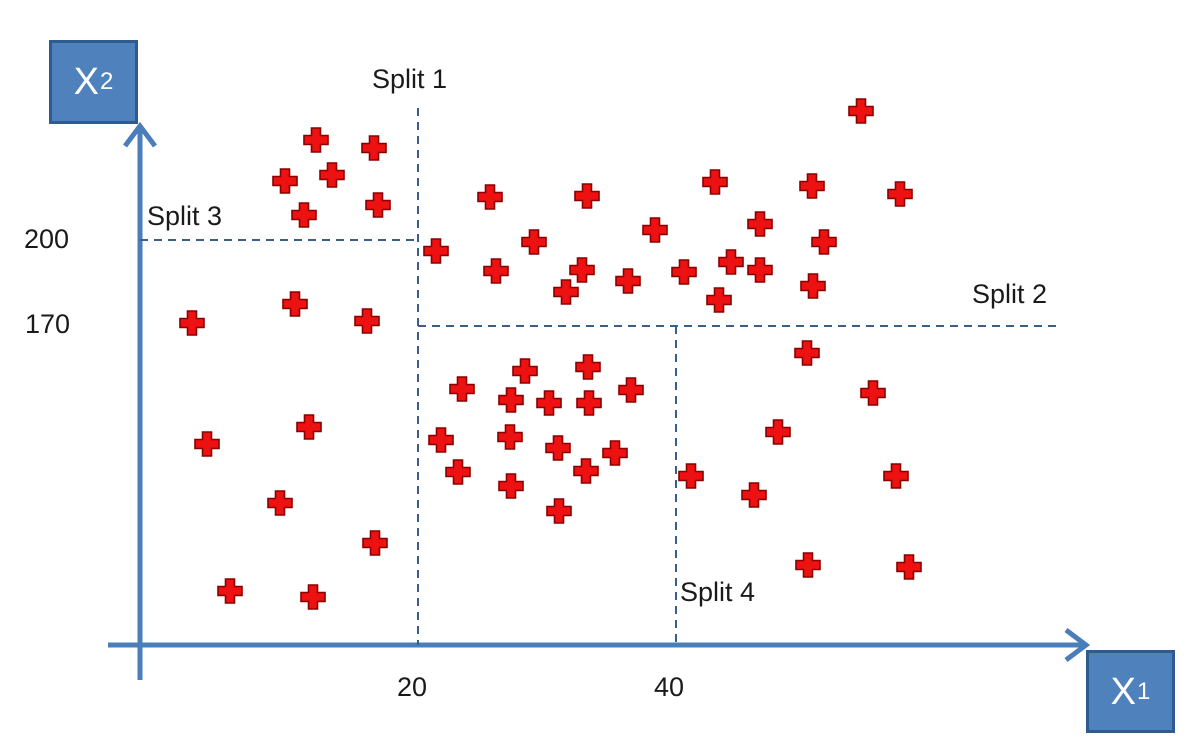  What do you see at coordinates (410, 79) in the screenshot?
I see `split-1-label: Split 1` at bounding box center [410, 79].